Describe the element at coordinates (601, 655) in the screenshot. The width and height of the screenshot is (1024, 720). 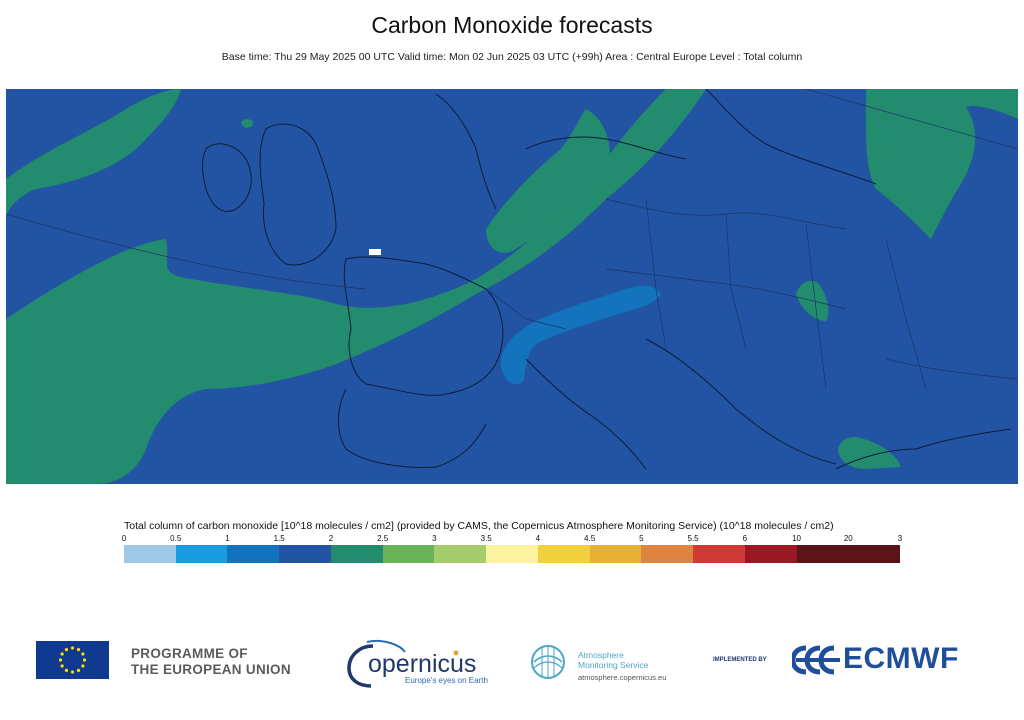
I see `cams-line-1: Atmosphere` at that location.